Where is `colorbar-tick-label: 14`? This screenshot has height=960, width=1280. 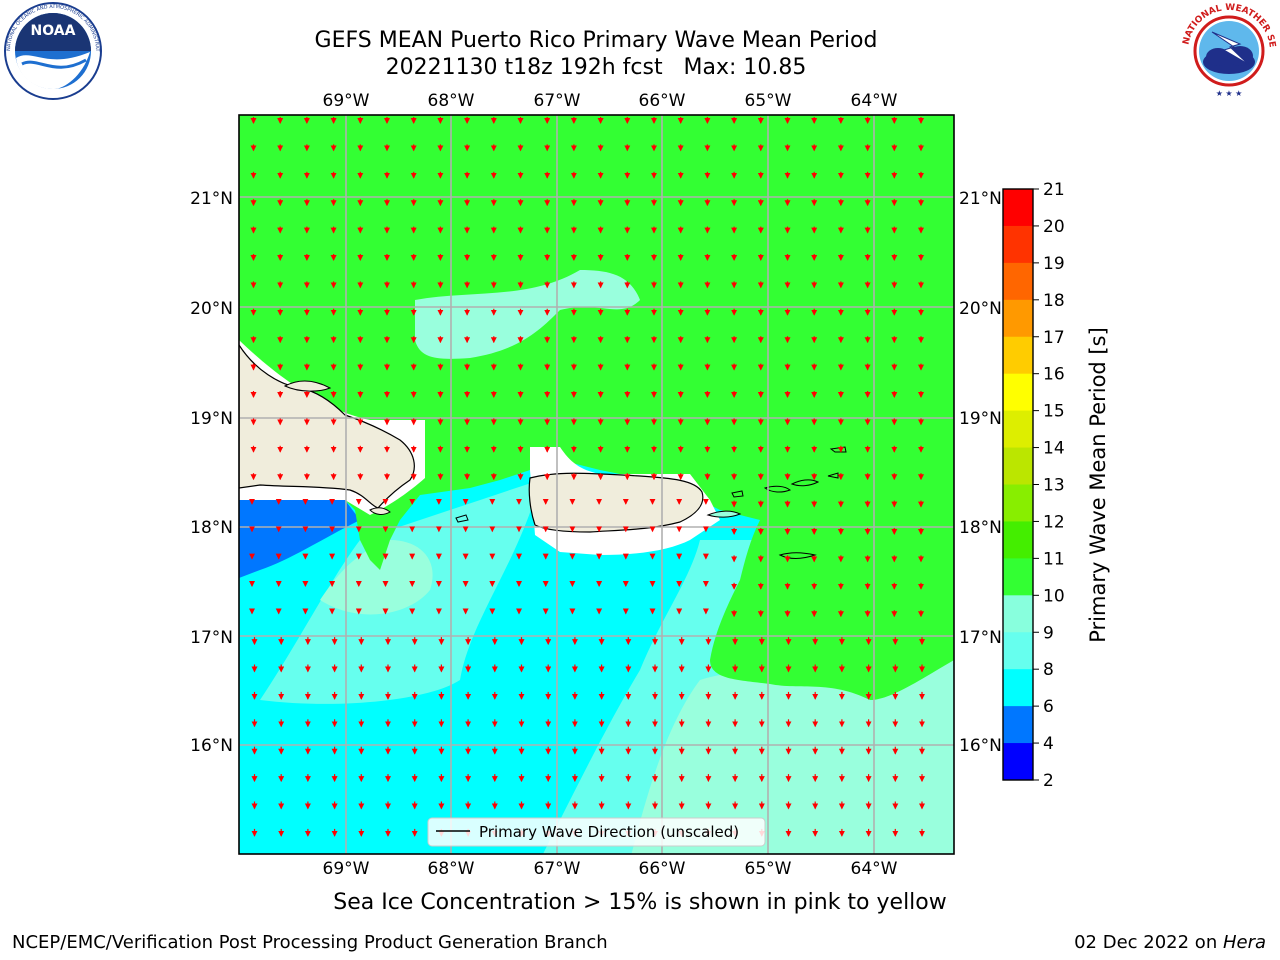 colorbar-tick-label: 14 is located at coordinates (1054, 449).